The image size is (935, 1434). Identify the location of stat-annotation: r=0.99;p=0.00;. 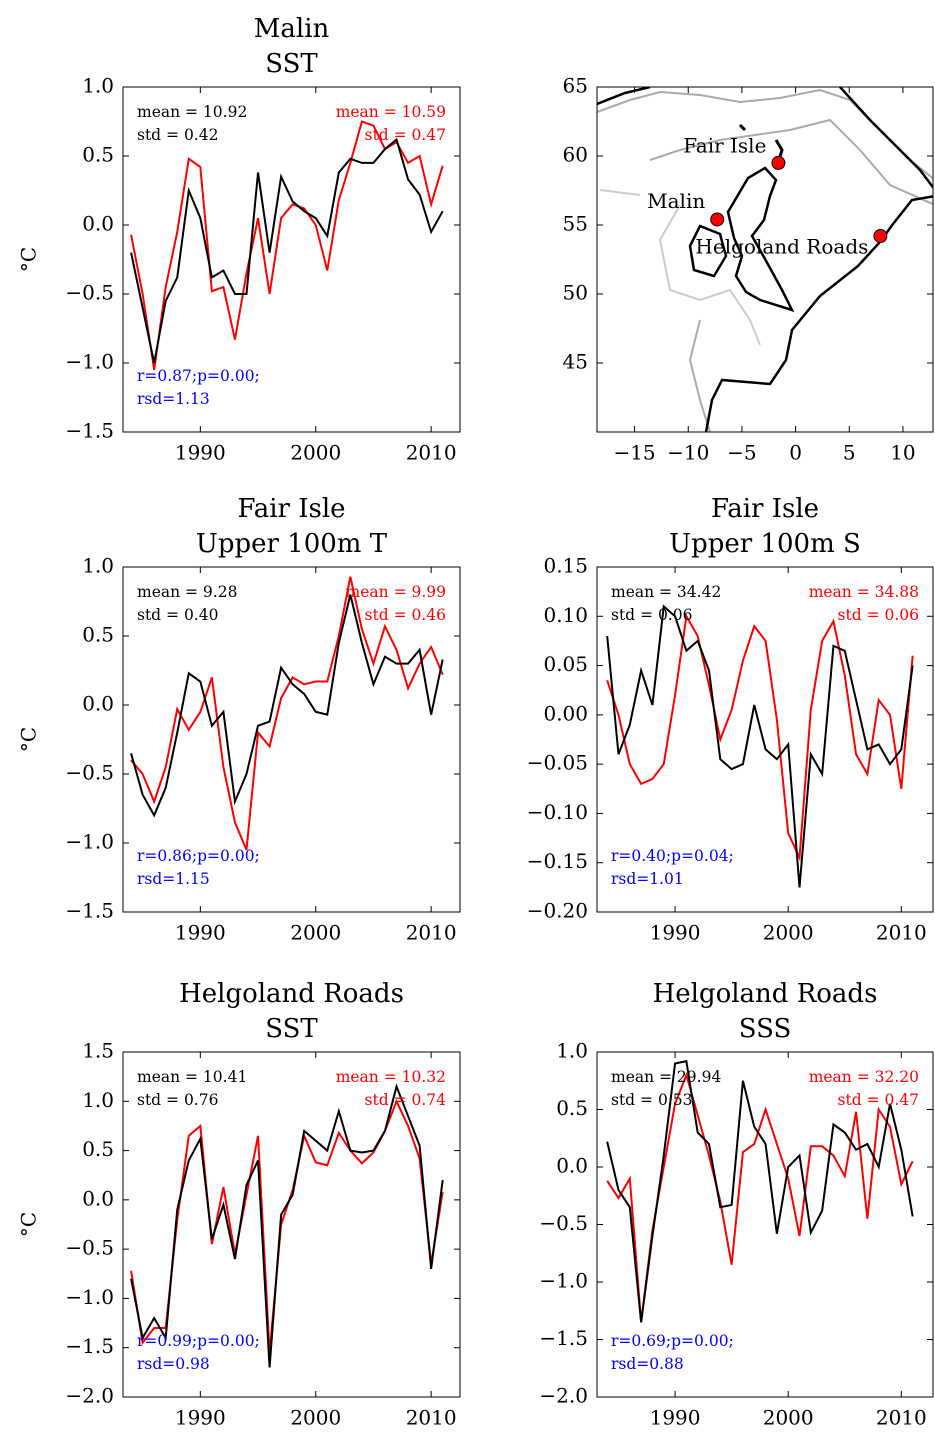
(198, 1341).